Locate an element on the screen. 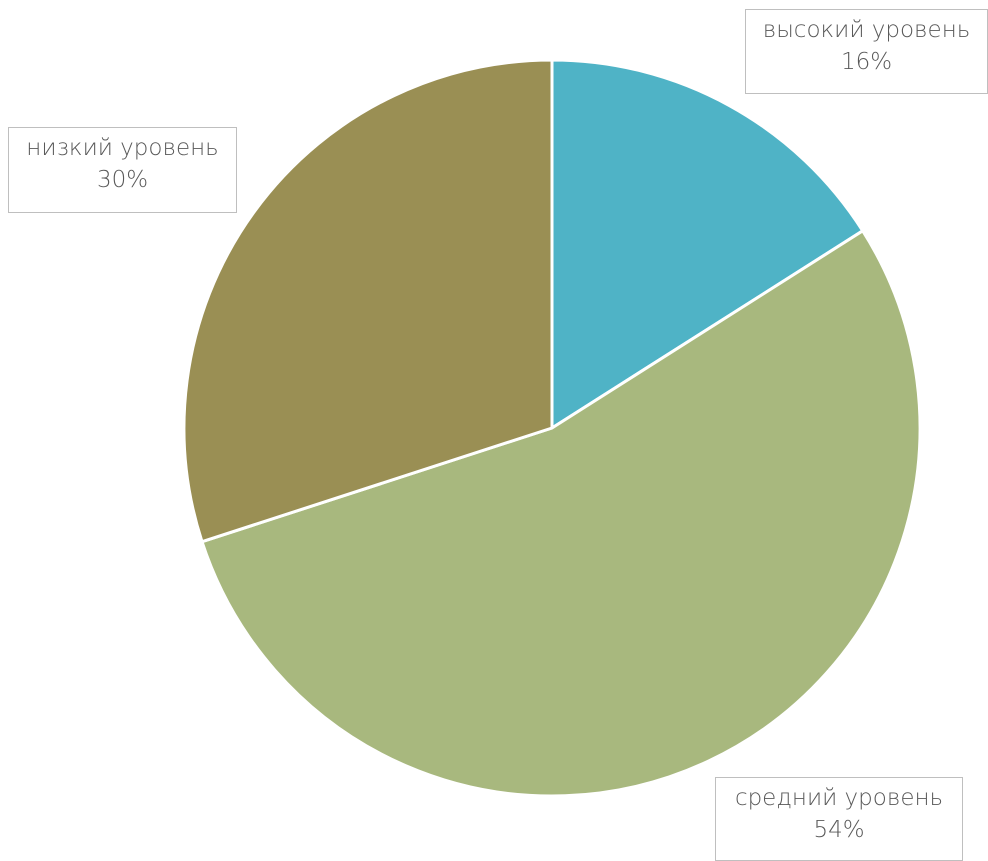 This screenshot has height=861, width=988. slice-high is located at coordinates (707, 244).